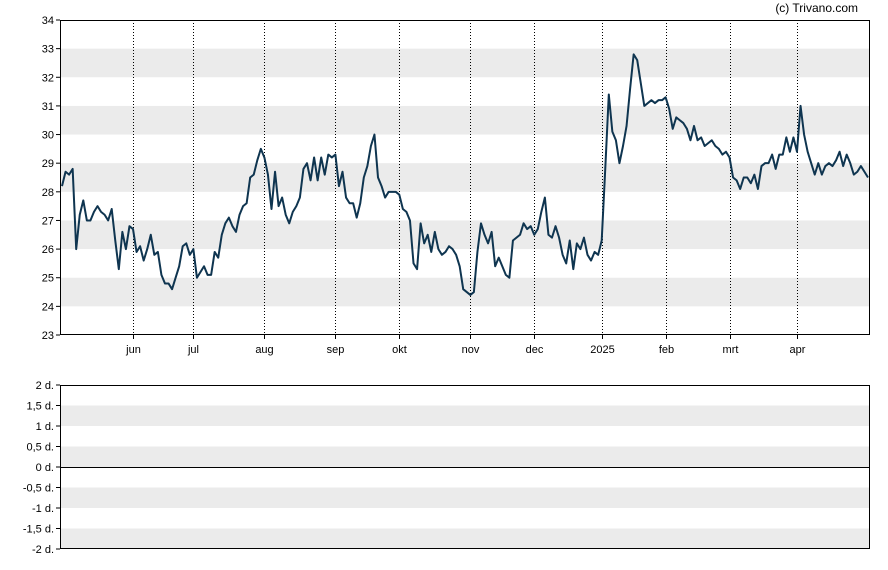  What do you see at coordinates (798, 350) in the screenshot?
I see `x-tick-label: apr` at bounding box center [798, 350].